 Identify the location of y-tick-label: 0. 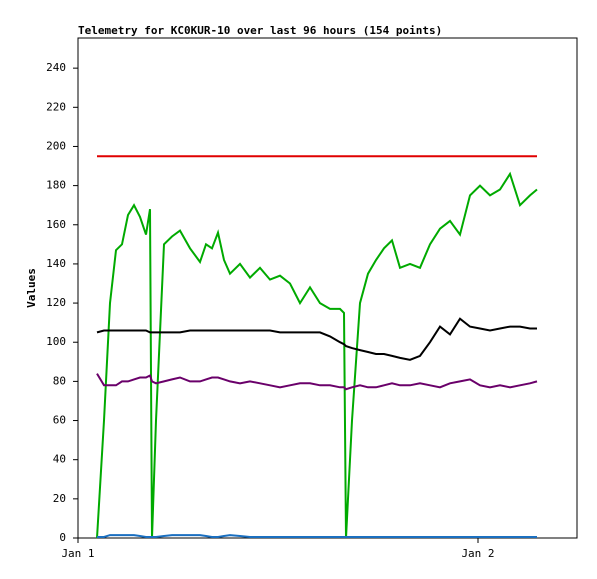
(62, 537).